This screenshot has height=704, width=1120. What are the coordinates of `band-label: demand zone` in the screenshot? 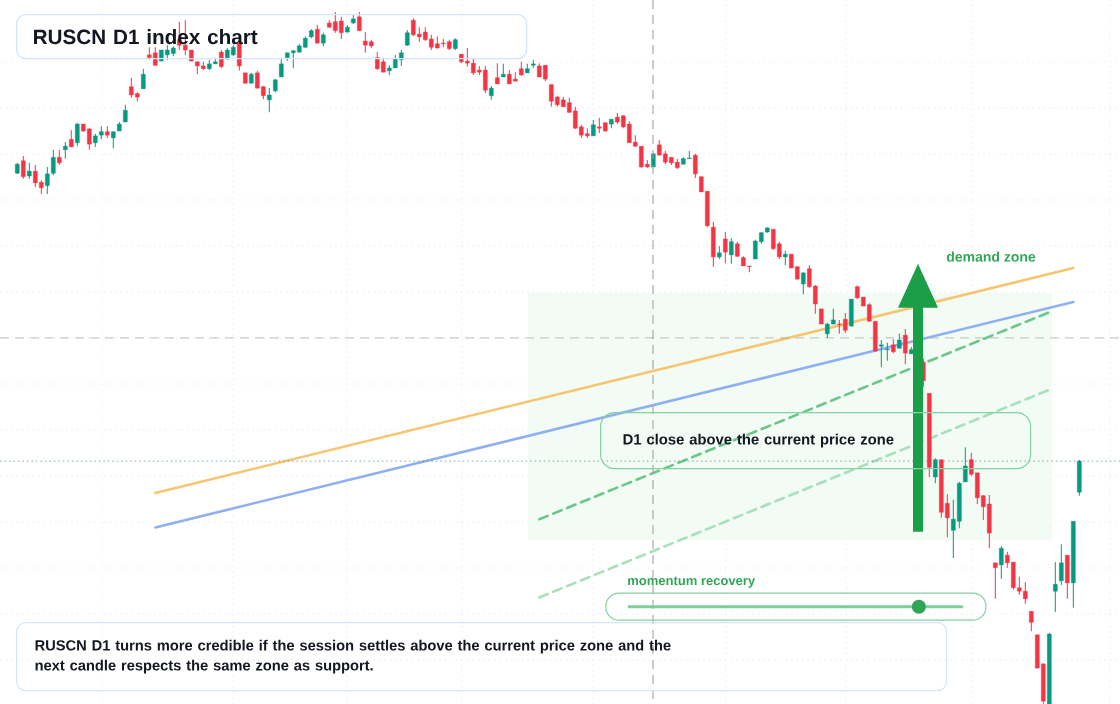 It's located at (991, 256).